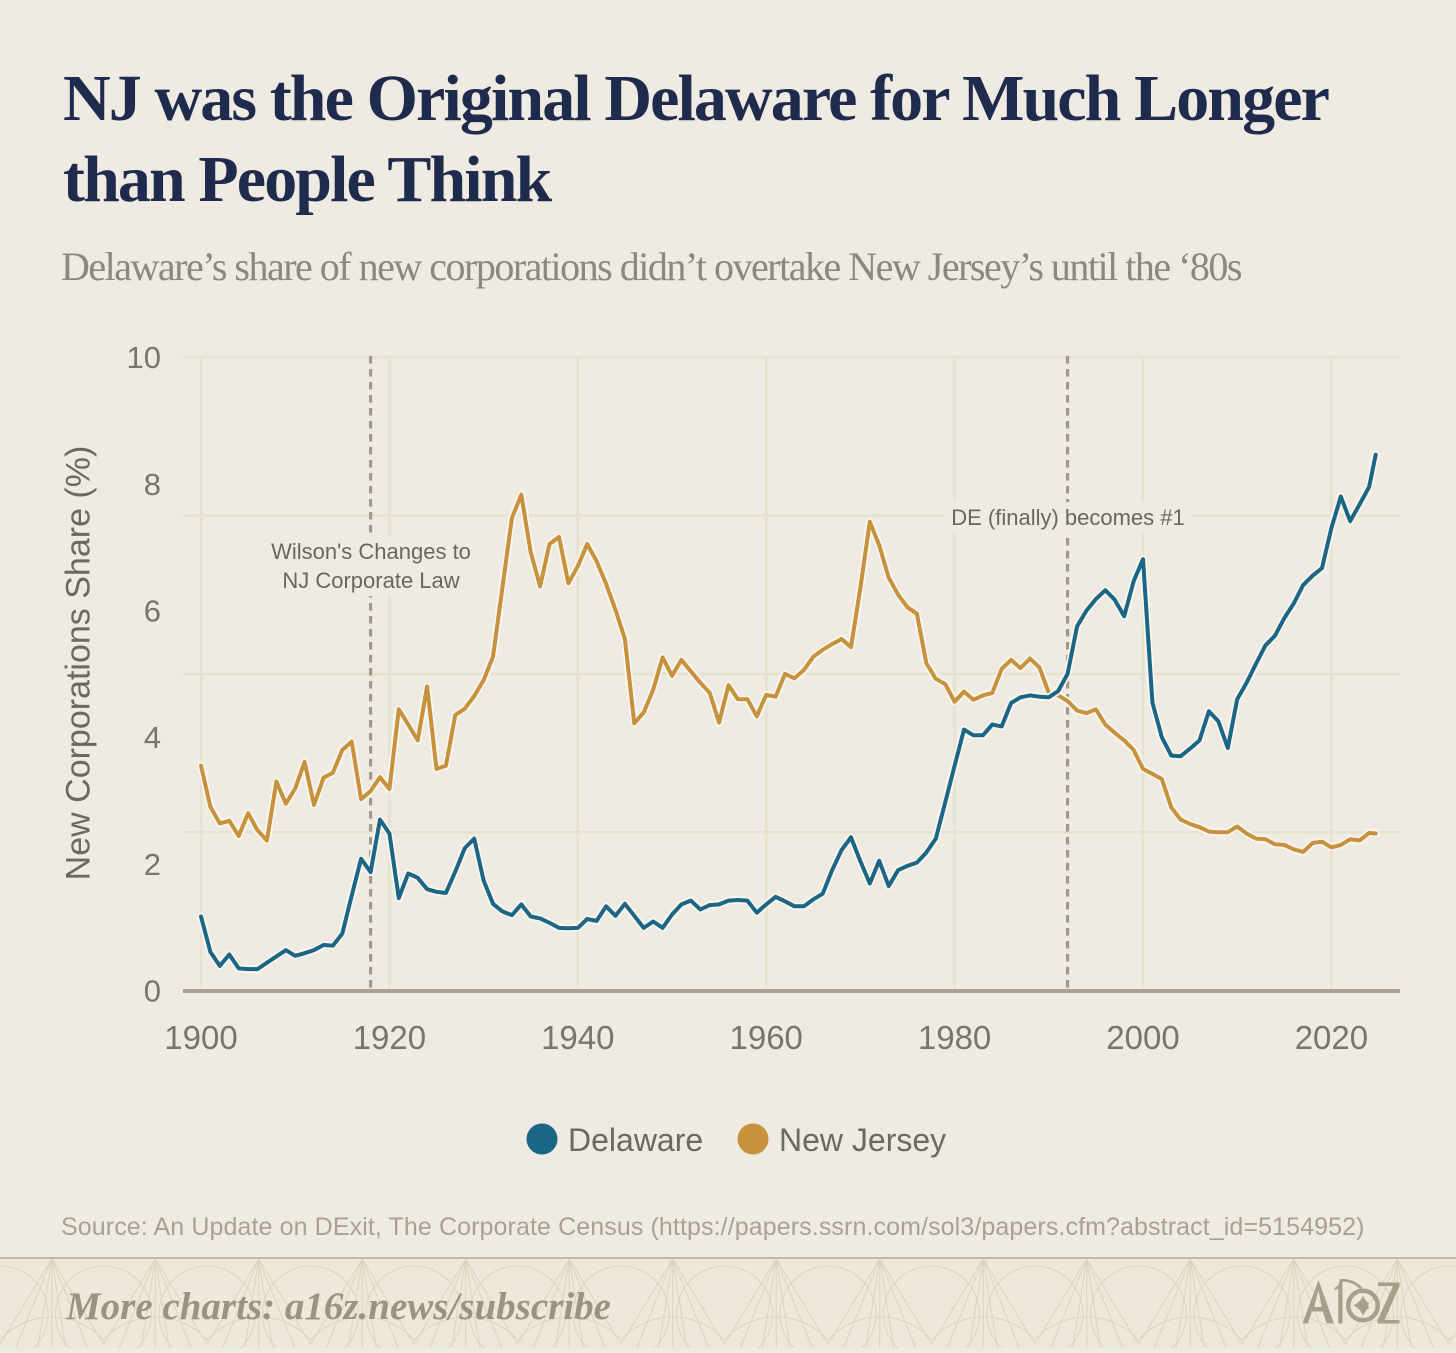 The width and height of the screenshot is (1456, 1353). What do you see at coordinates (765, 1037) in the screenshot?
I see `svg-text: 1960` at bounding box center [765, 1037].